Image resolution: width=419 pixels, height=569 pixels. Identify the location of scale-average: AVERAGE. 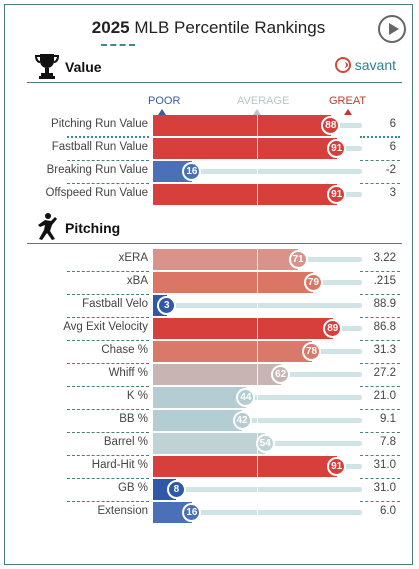
(263, 101).